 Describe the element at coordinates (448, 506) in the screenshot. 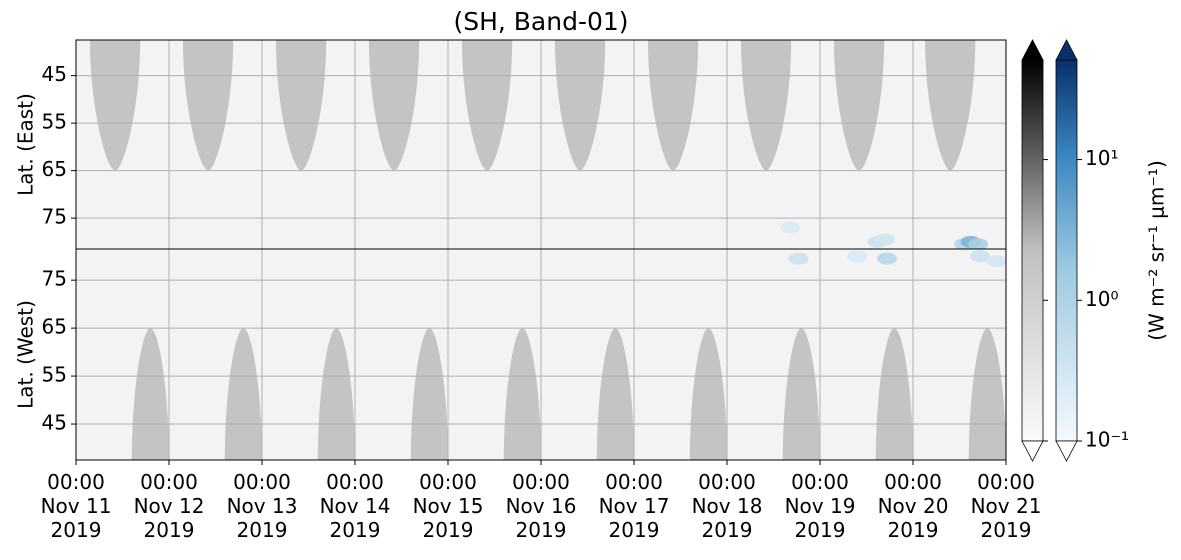

I see `x-tick-label: 00:00 Nov 15 2019` at that location.